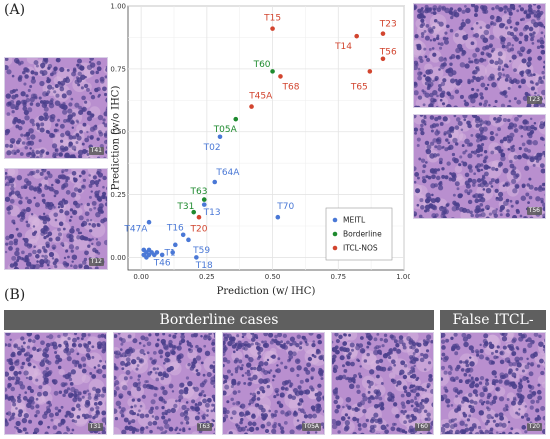 The width and height of the screenshot is (550, 439). I want to click on histology-image-t05a: T05A, so click(273, 383).